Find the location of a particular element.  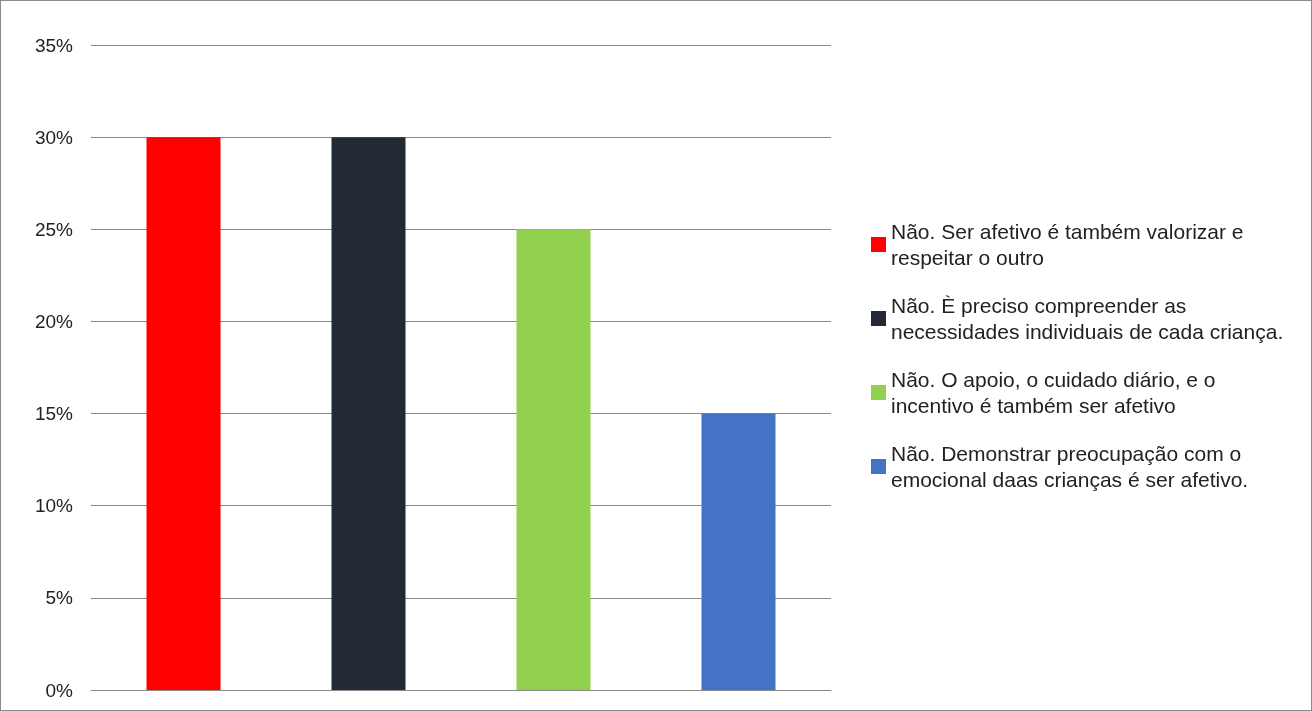

y-tick-label: 15% is located at coordinates (54, 414).